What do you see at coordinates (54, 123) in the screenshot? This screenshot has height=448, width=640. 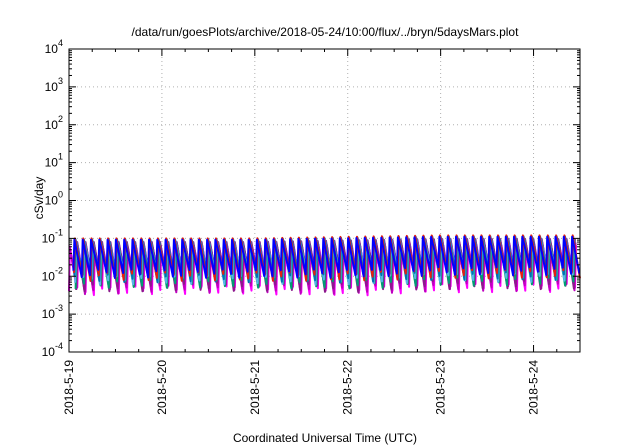 I see `y-tick-label: 10²` at bounding box center [54, 123].